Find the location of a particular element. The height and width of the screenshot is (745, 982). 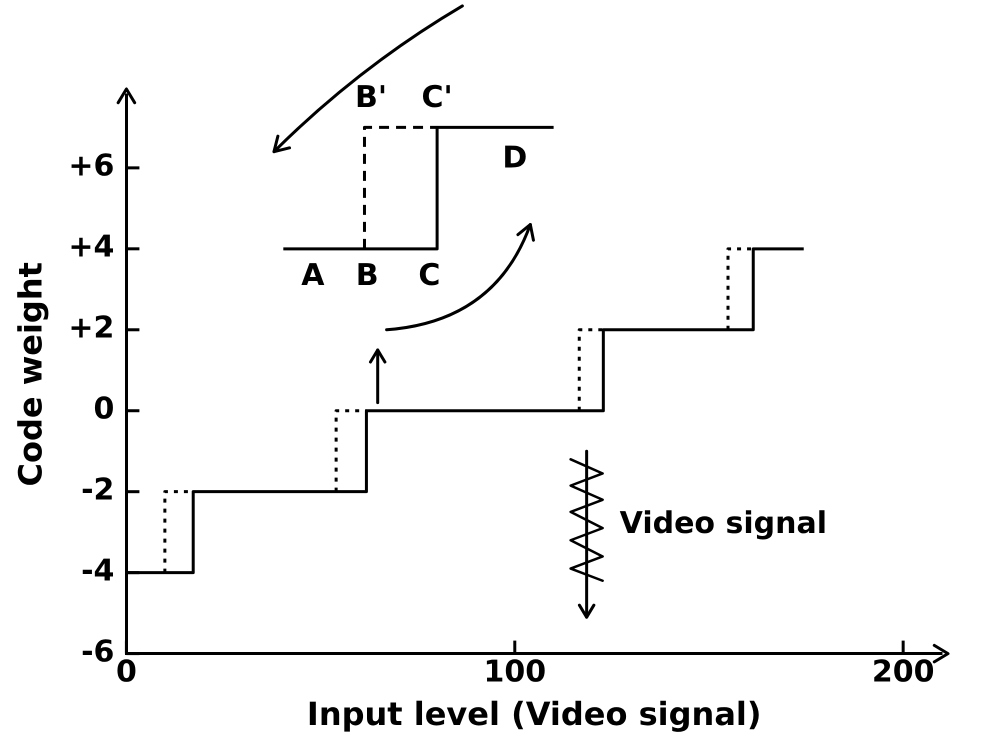

y-tick-label: +2 is located at coordinates (91, 328).